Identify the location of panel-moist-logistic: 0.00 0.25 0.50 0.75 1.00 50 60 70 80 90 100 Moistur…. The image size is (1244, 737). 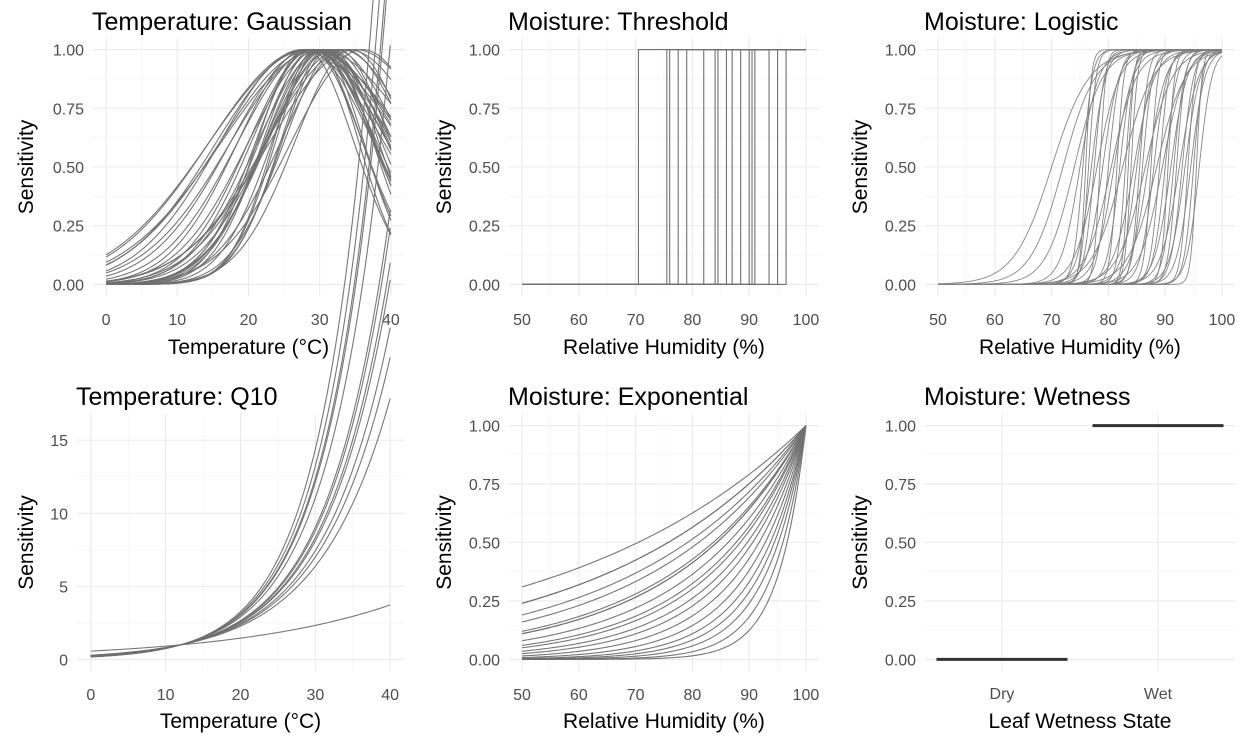
(1042, 183).